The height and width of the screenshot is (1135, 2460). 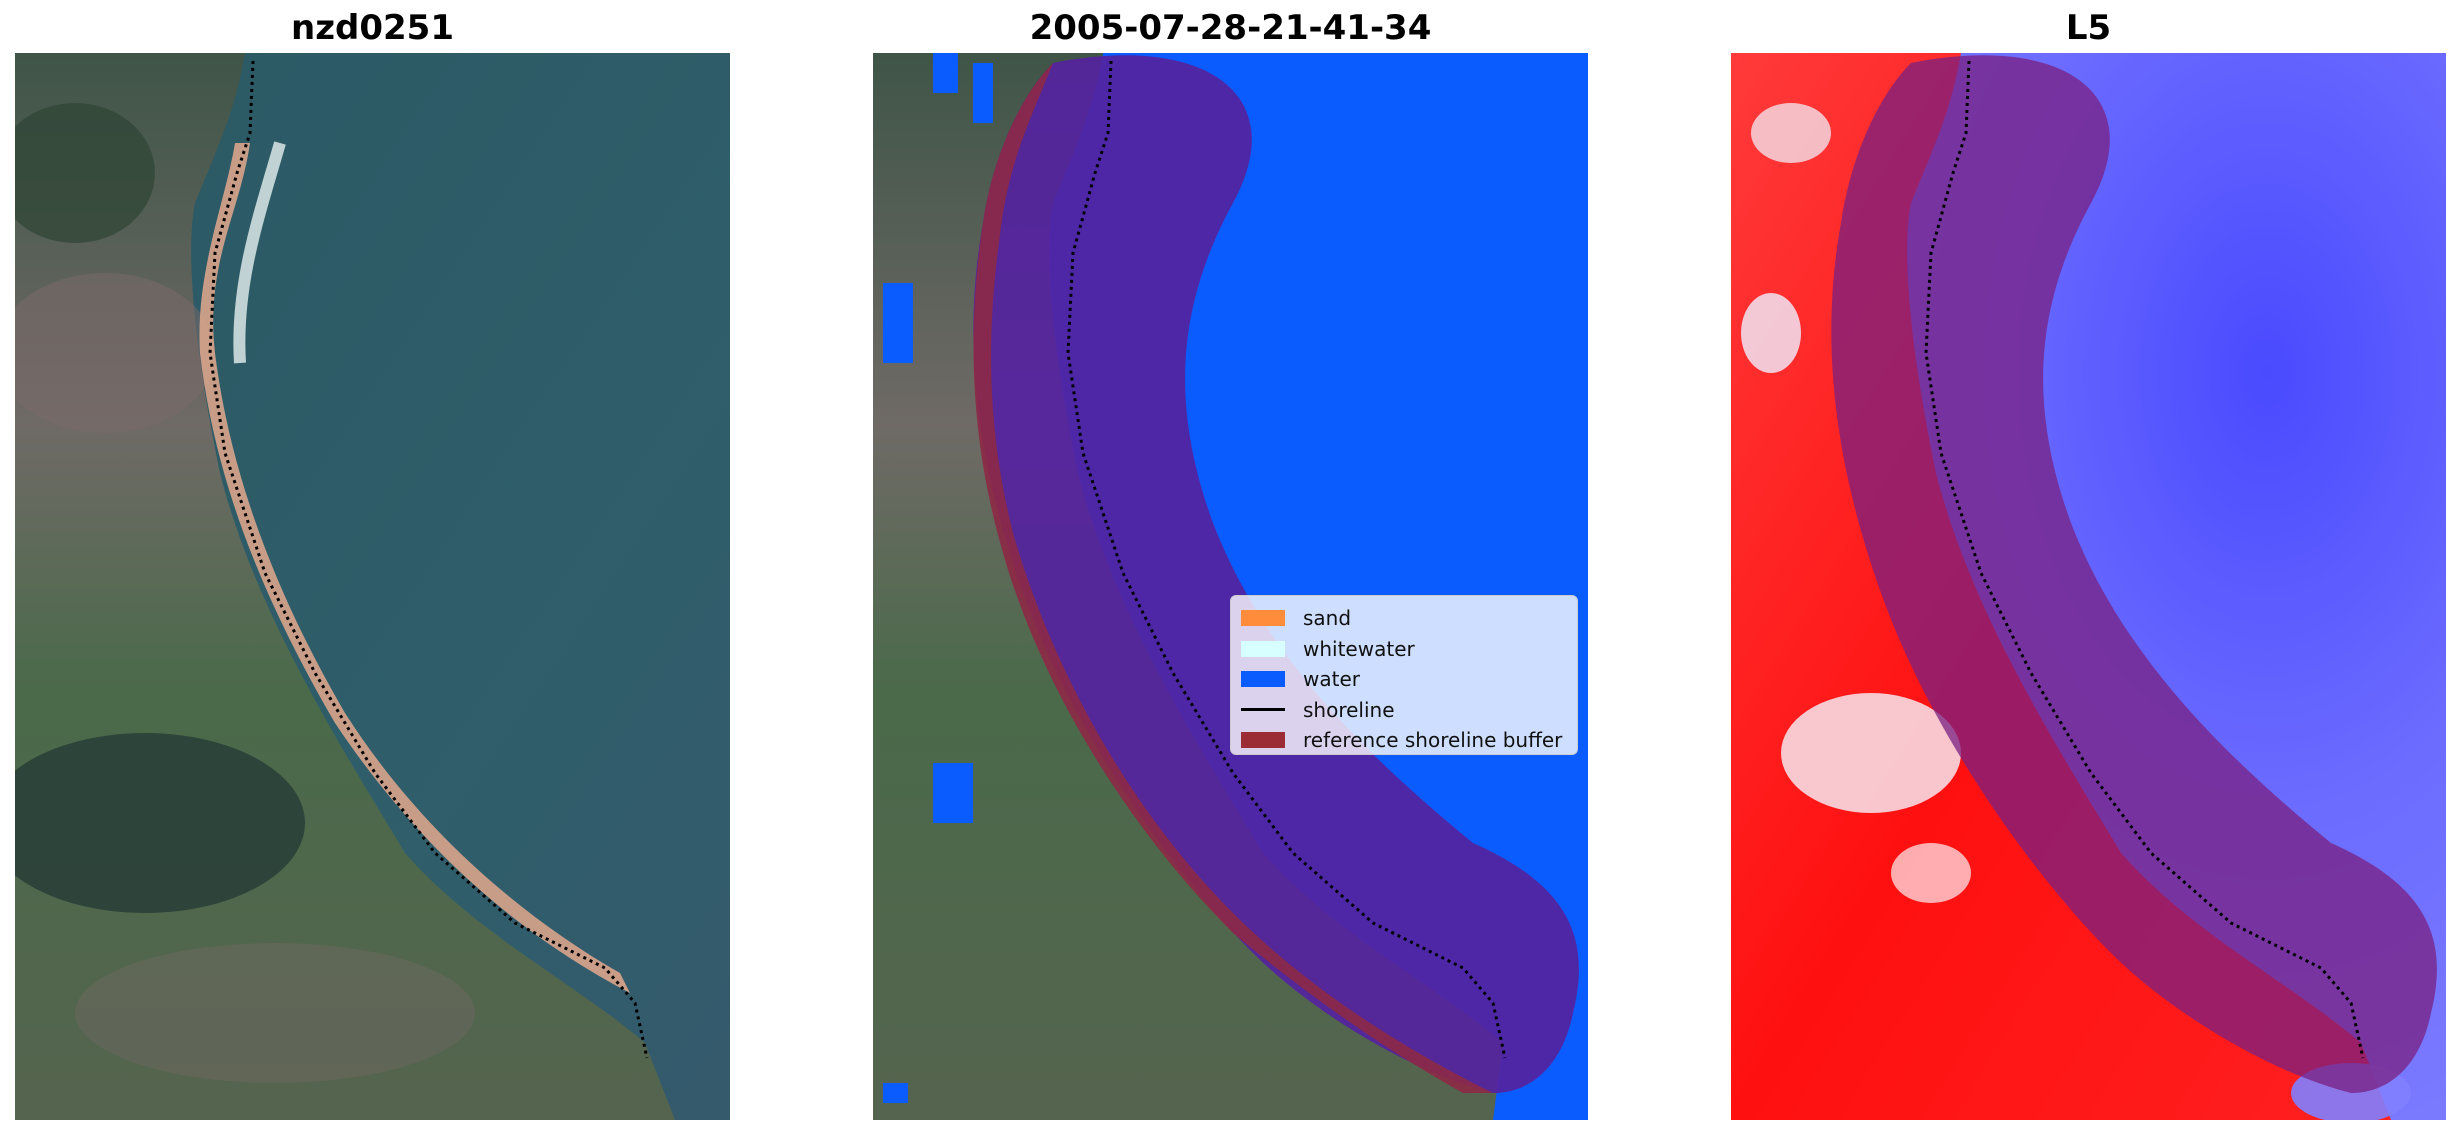 What do you see at coordinates (275, 1013) in the screenshot?
I see `hill-ridge` at bounding box center [275, 1013].